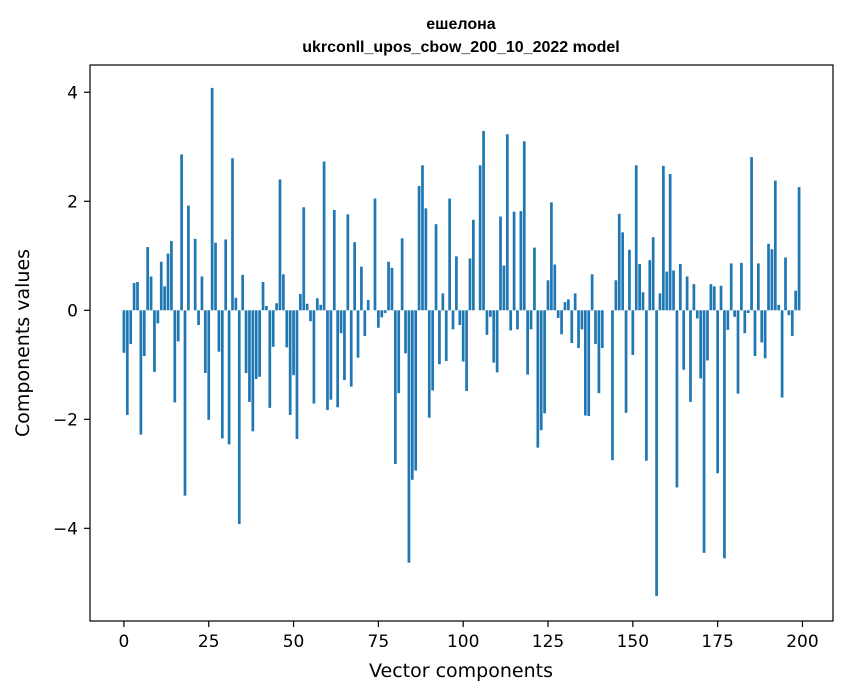 This screenshot has width=847, height=696. I want to click on y-tick-label: −4, so click(65, 529).